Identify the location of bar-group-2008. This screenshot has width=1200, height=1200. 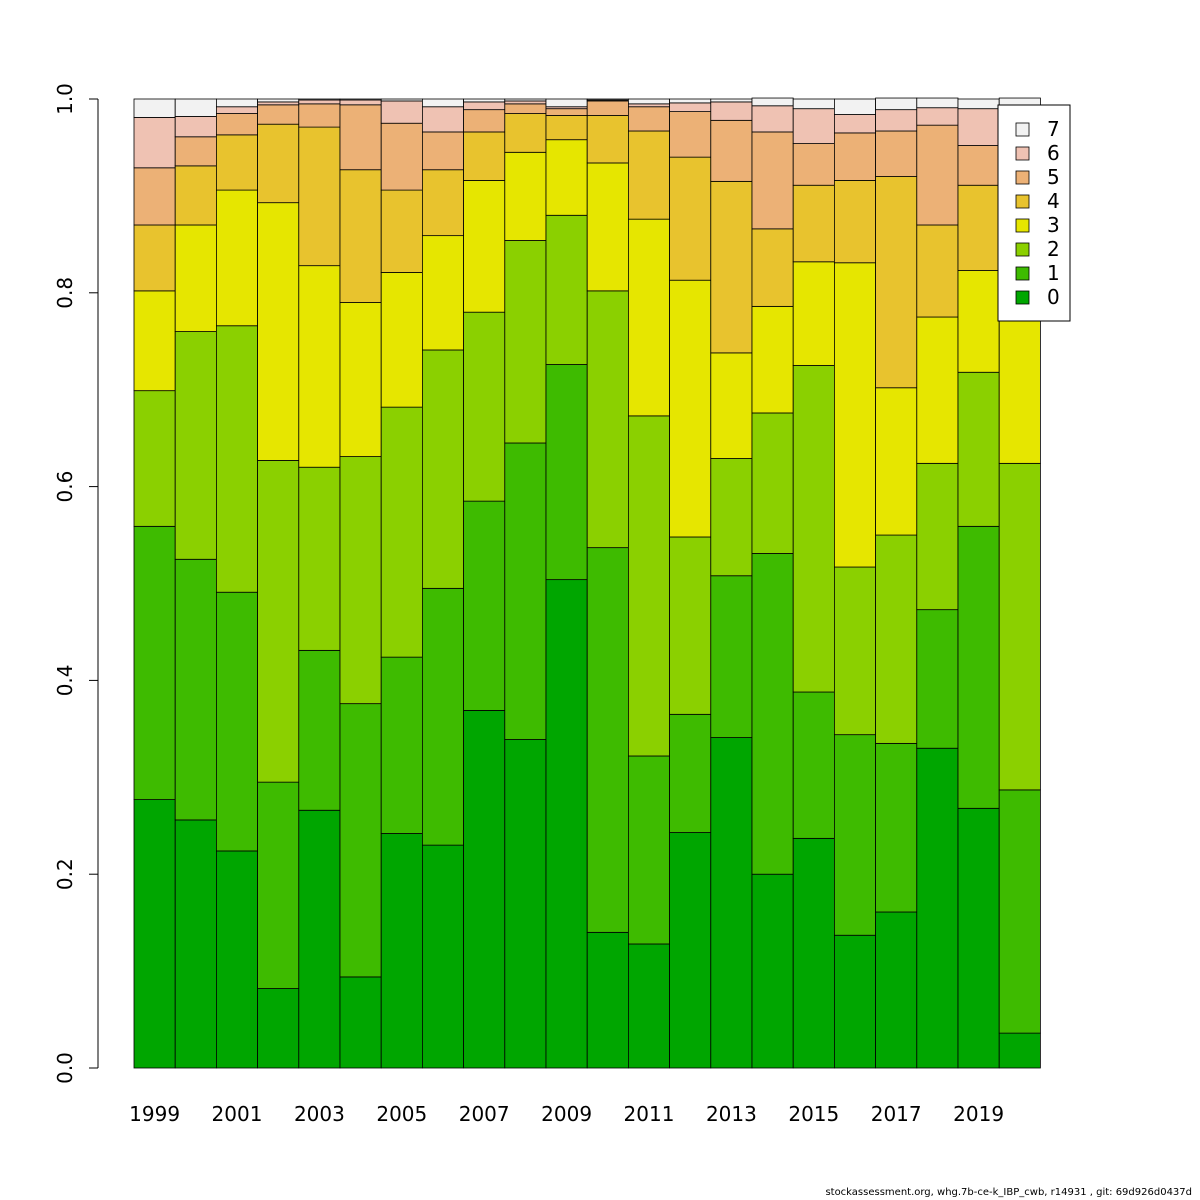
(525, 583).